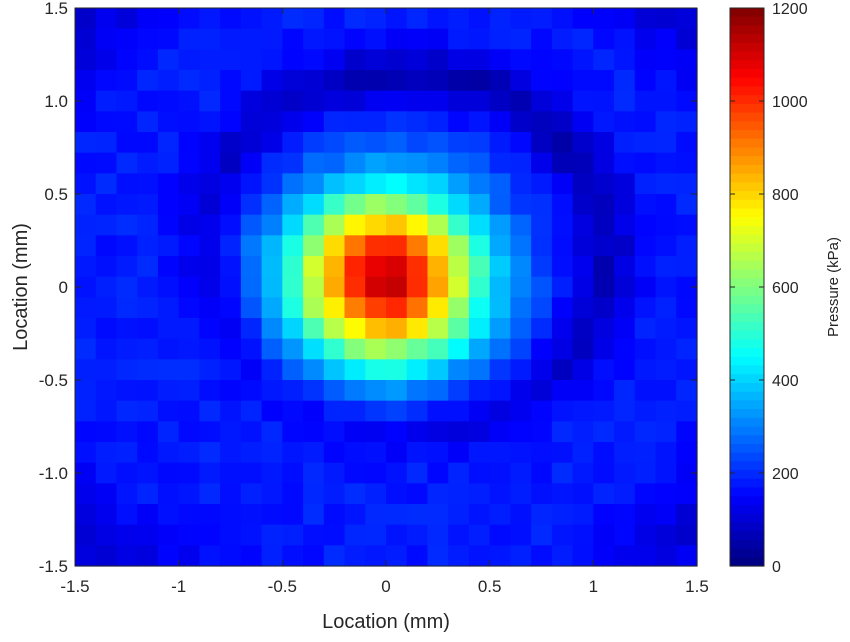 Image resolution: width=850 pixels, height=642 pixels. I want to click on x-tick-label: 1, so click(593, 586).